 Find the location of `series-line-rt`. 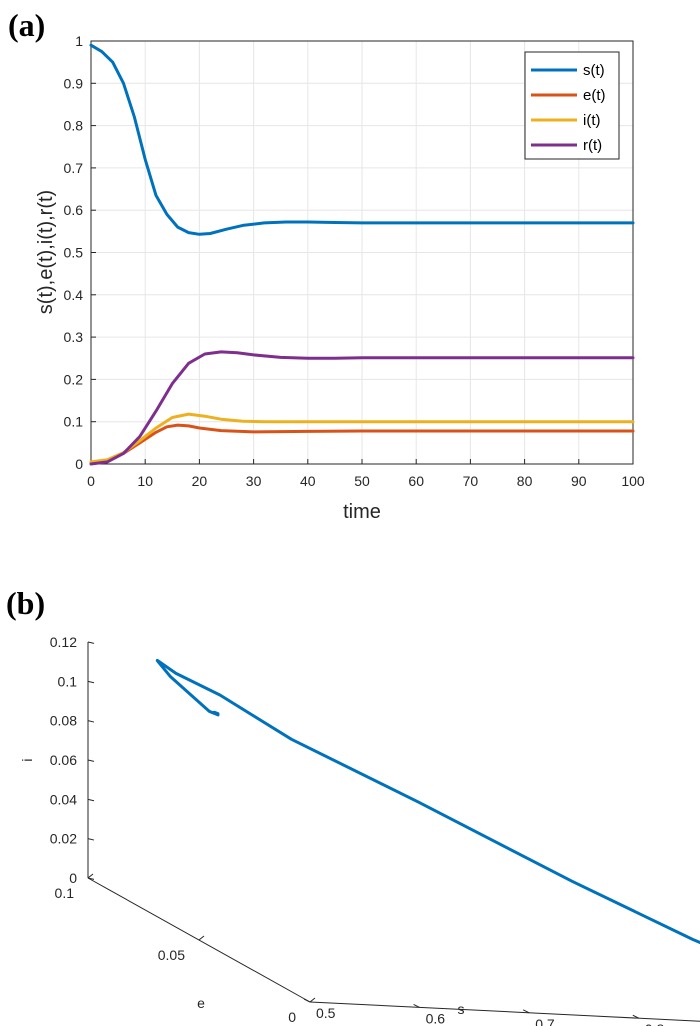

series-line-rt is located at coordinates (362, 408).